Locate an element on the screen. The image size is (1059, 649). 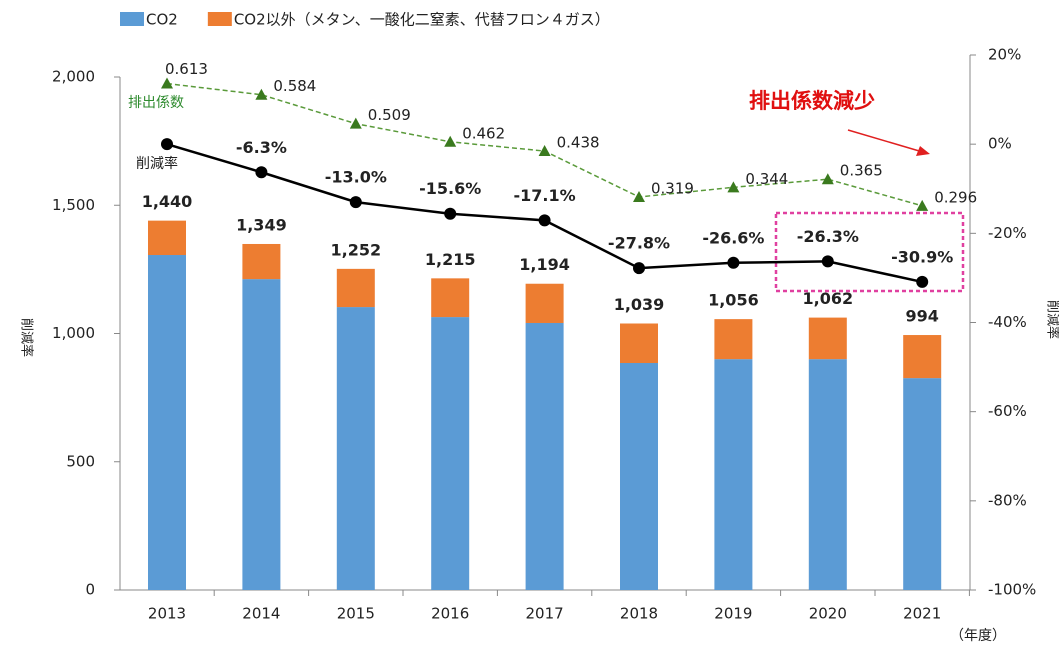
value-label: 0.438 is located at coordinates (578, 143).